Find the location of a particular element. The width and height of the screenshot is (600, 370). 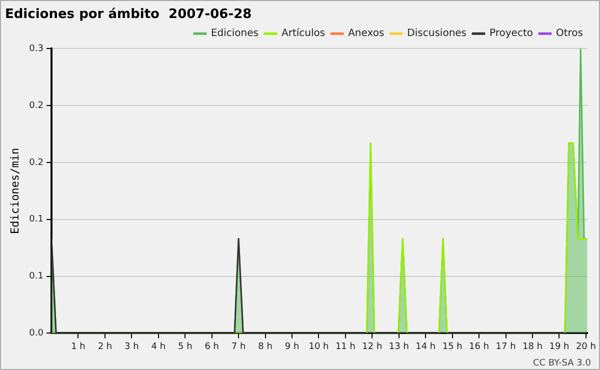

text: CC BY-SA 3.0 is located at coordinates (562, 363).